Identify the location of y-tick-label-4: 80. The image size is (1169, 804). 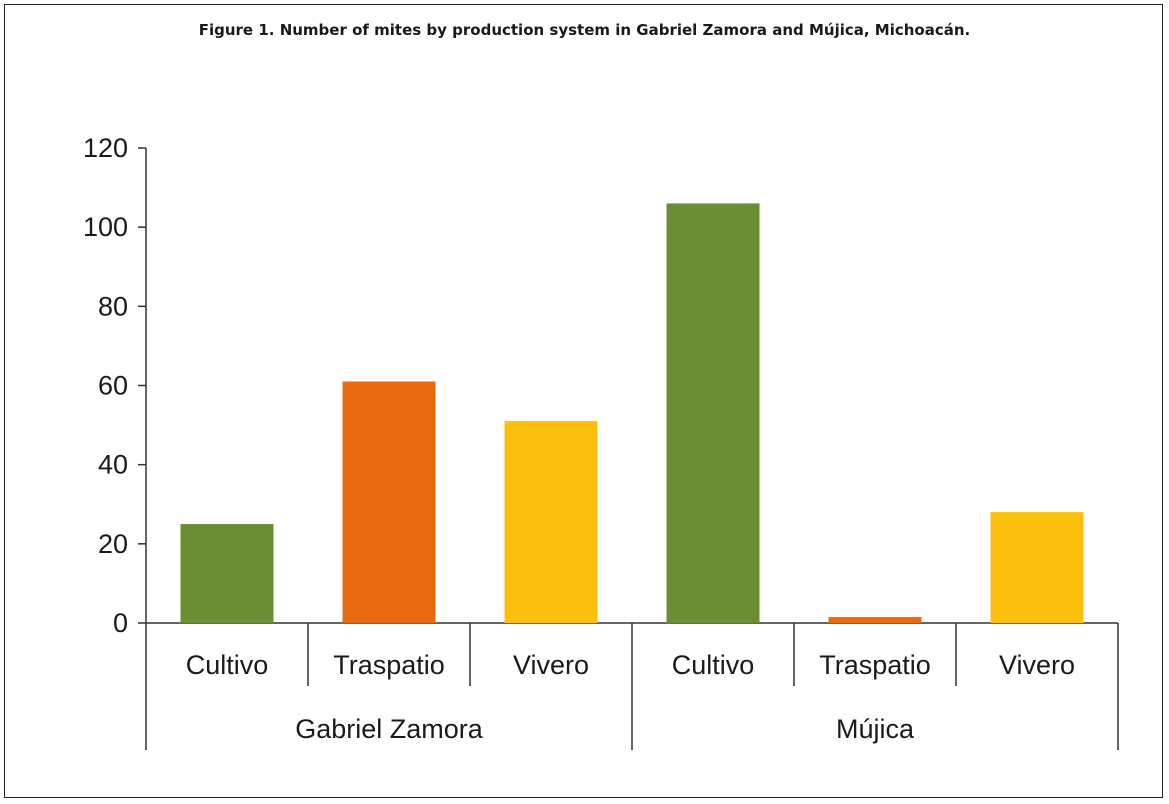
(113, 306).